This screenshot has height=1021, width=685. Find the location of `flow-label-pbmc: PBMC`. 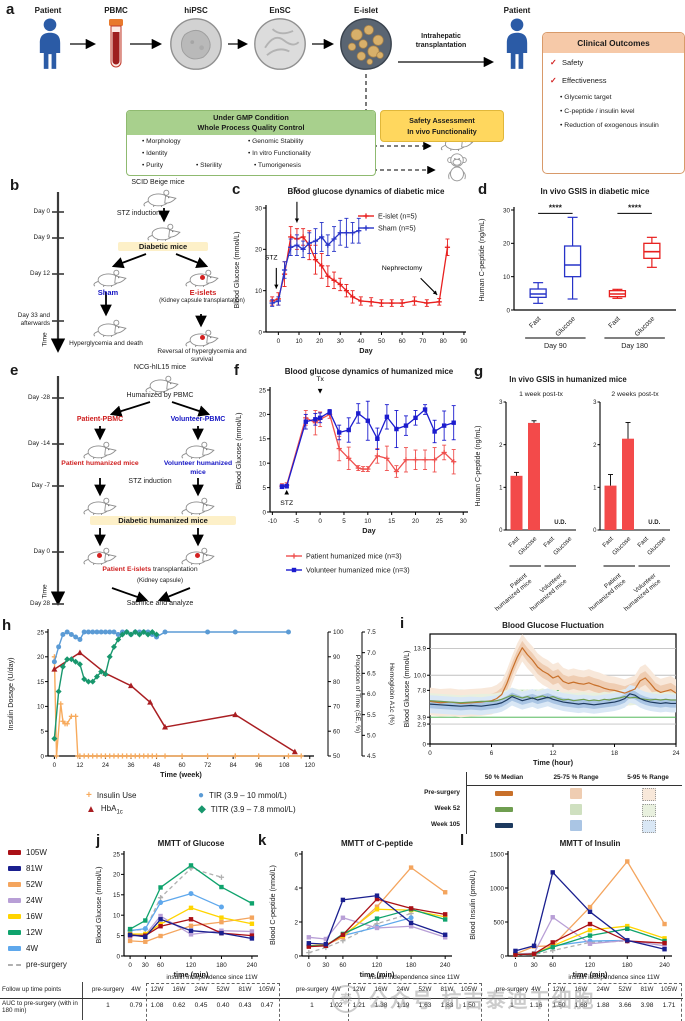

flow-label-pbmc: PBMC is located at coordinates (116, 10).